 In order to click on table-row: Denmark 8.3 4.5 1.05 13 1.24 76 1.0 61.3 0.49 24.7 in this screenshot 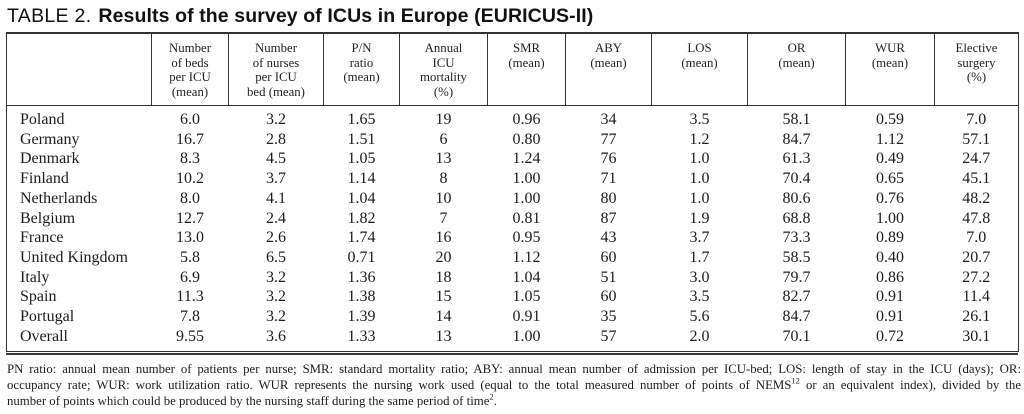, I will do `click(513, 159)`.